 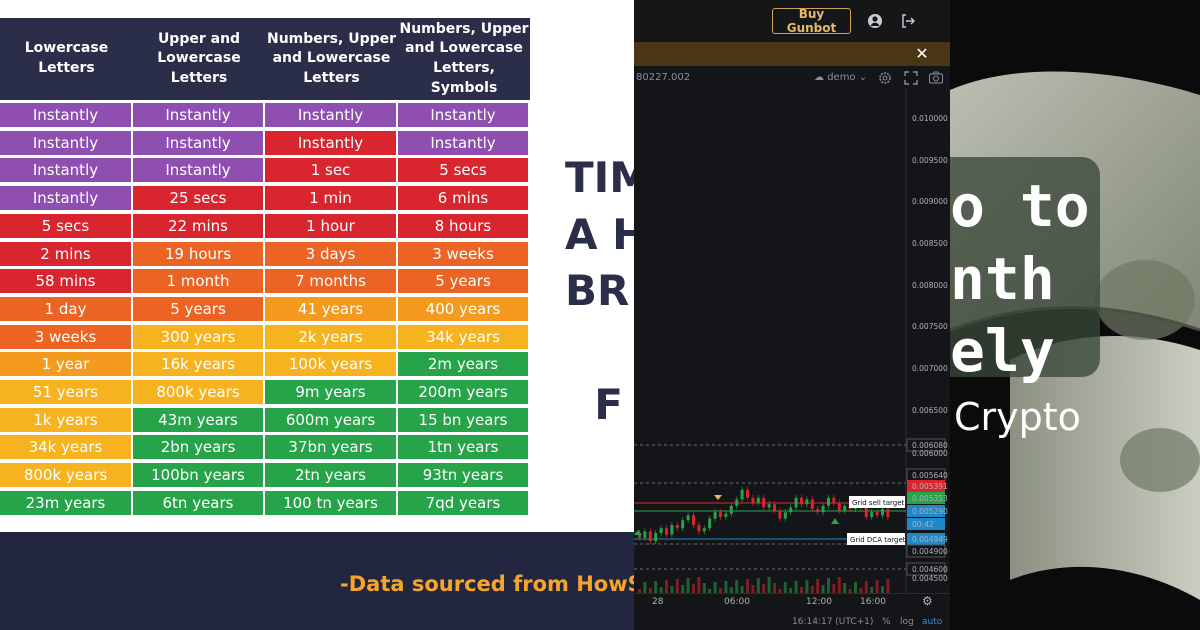 I want to click on mode-selector: ☁ demo ⌄, so click(x=841, y=77).